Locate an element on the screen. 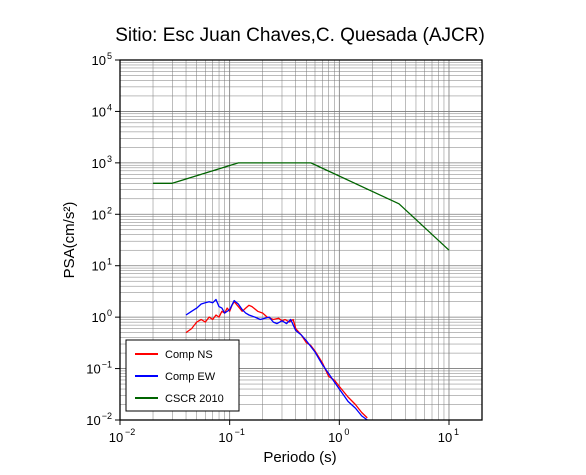 The width and height of the screenshot is (586, 475). y-tick-exponent: 5 is located at coordinates (109, 56).